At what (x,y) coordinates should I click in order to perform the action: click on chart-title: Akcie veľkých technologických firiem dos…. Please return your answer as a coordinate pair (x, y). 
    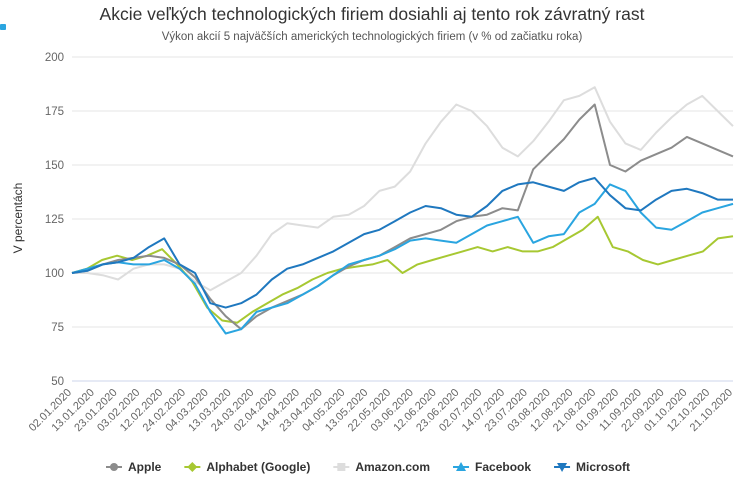
    Looking at the image, I should click on (372, 14).